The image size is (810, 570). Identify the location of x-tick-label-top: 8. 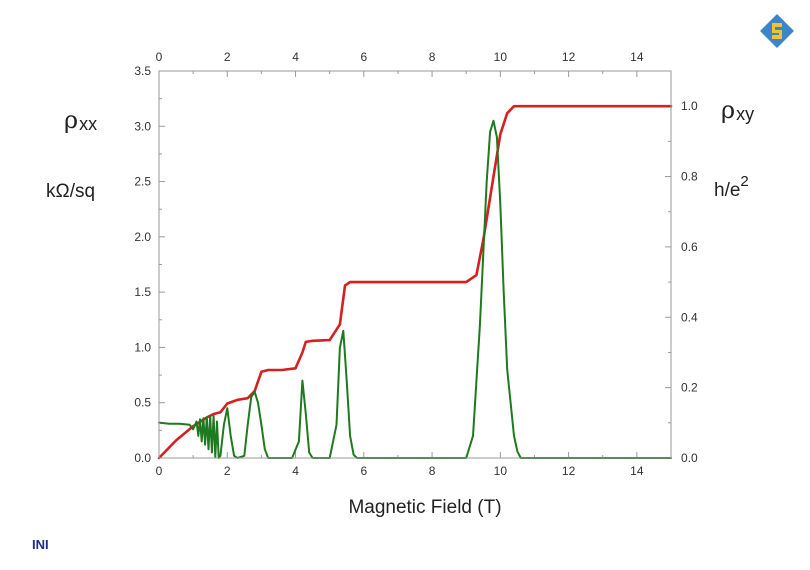
(432, 57).